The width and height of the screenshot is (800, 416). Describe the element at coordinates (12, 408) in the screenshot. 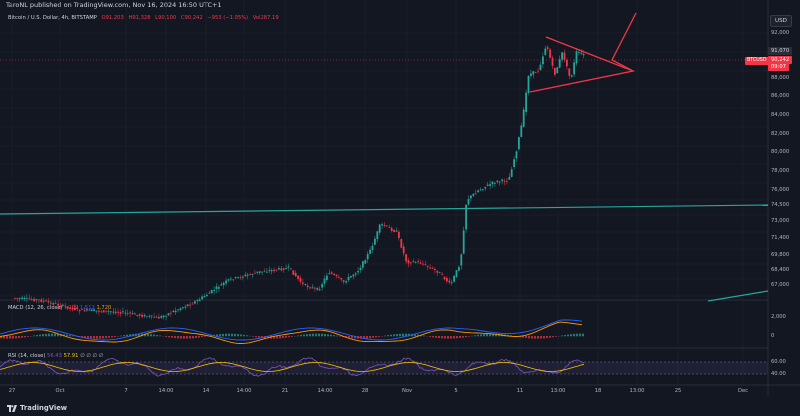

I see `tradingview-logo-icon` at that location.